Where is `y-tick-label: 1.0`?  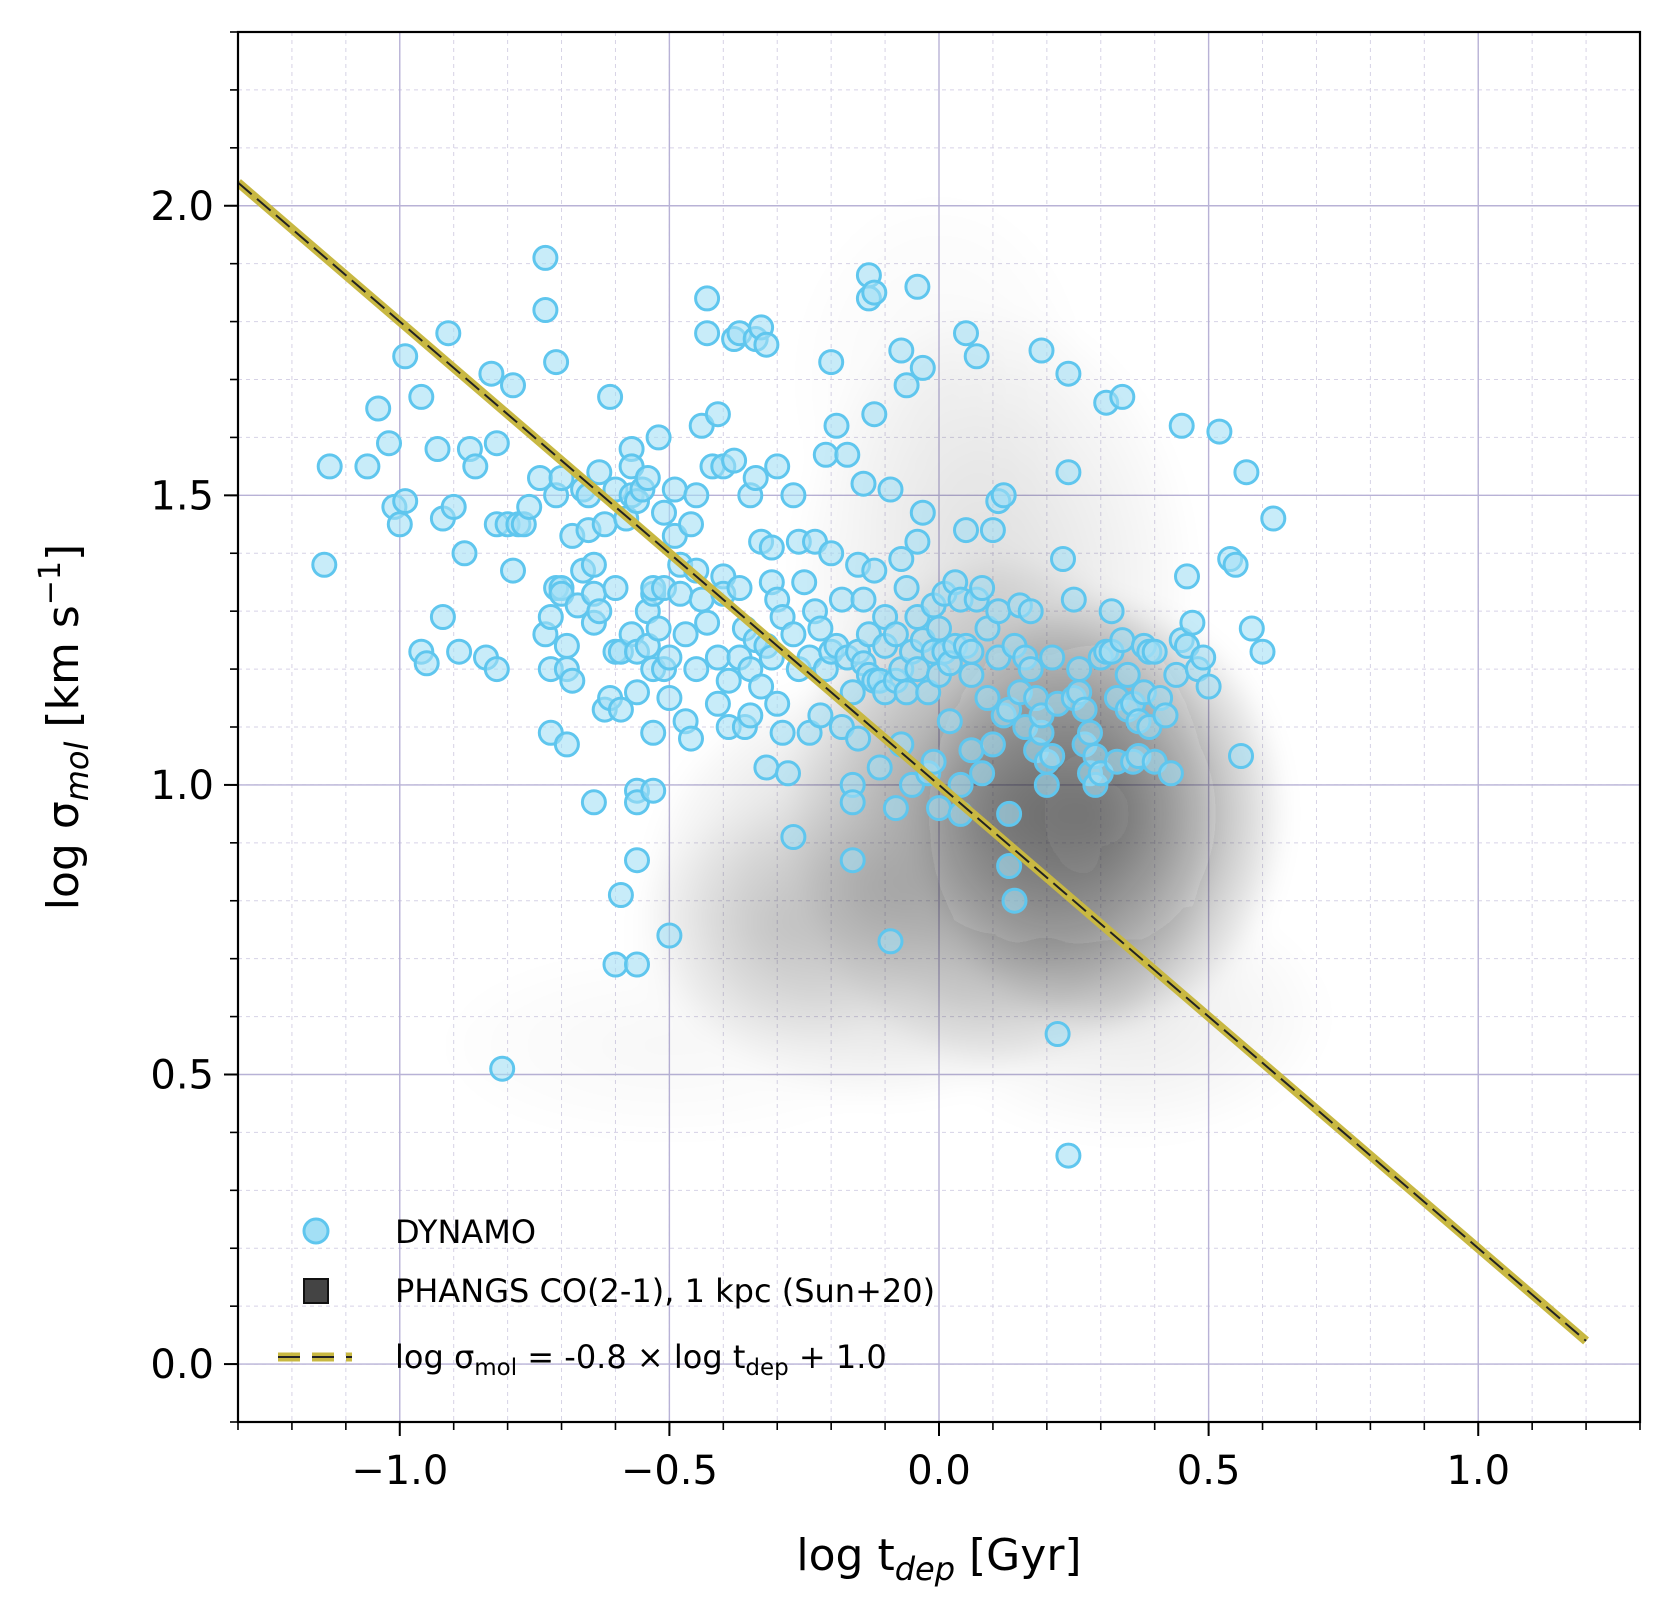 y-tick-label: 1.0 is located at coordinates (182, 786).